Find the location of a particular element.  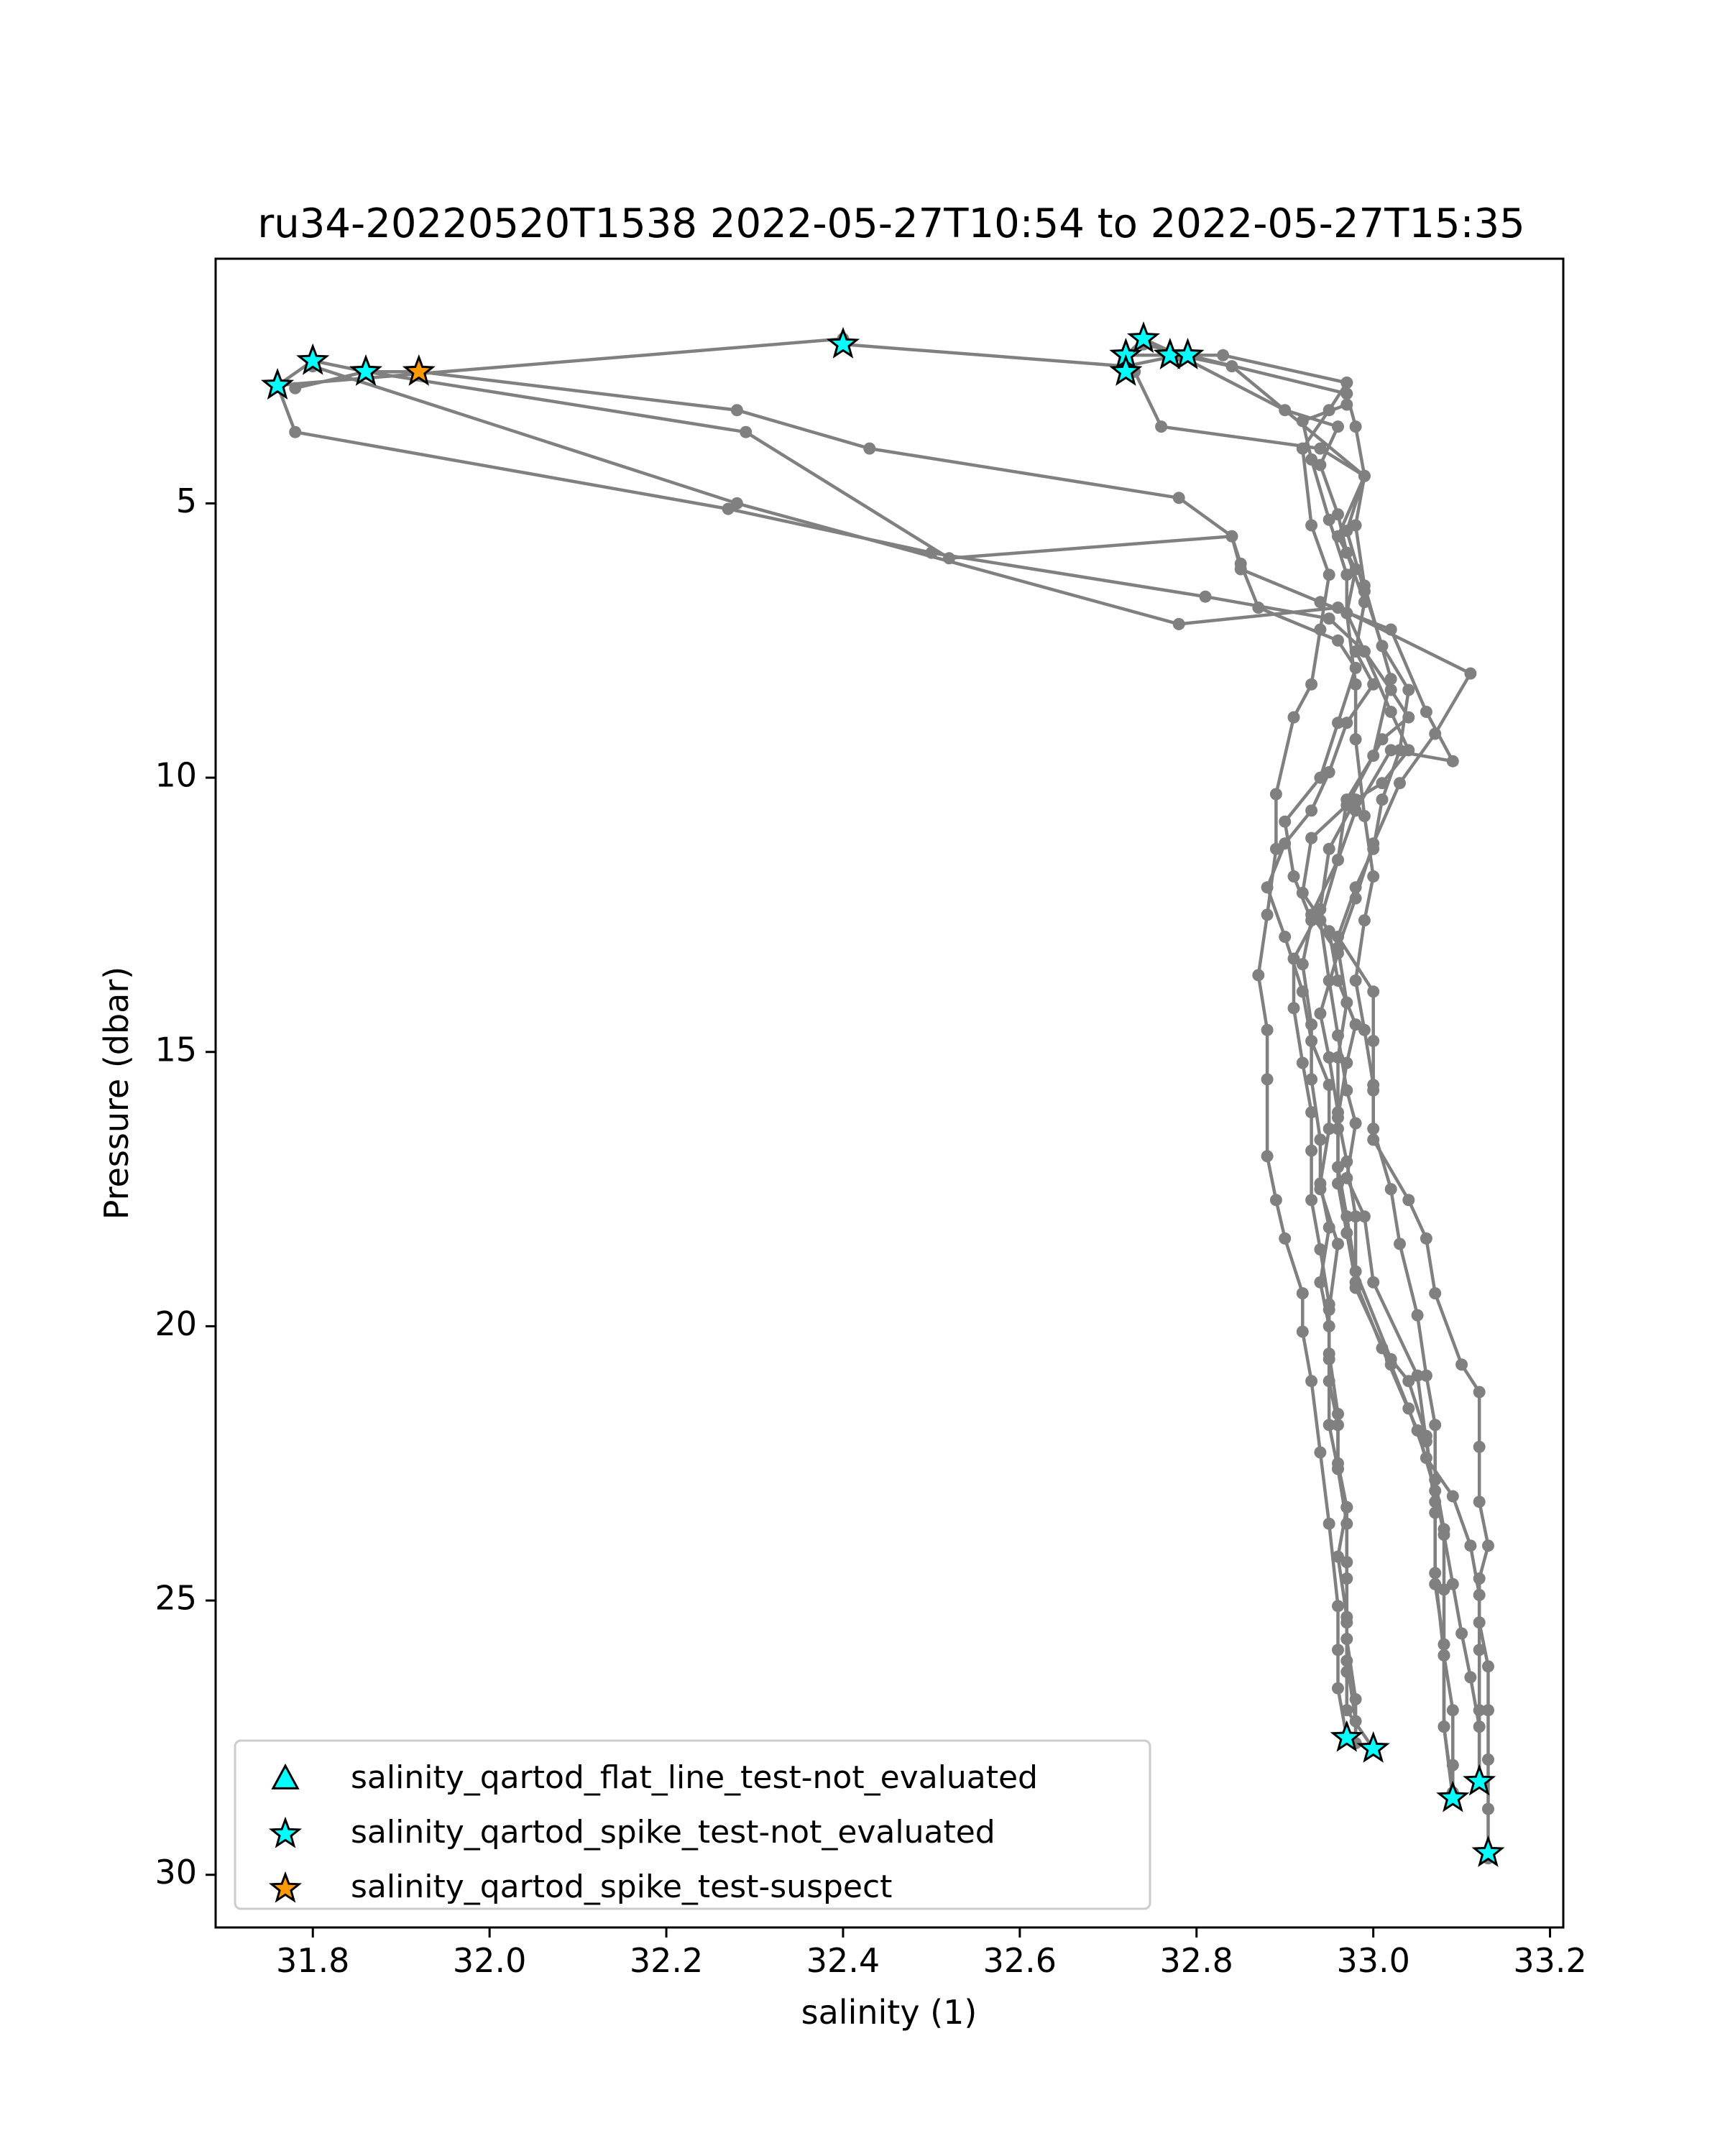

y-tick-label: 25 is located at coordinates (176, 1598).